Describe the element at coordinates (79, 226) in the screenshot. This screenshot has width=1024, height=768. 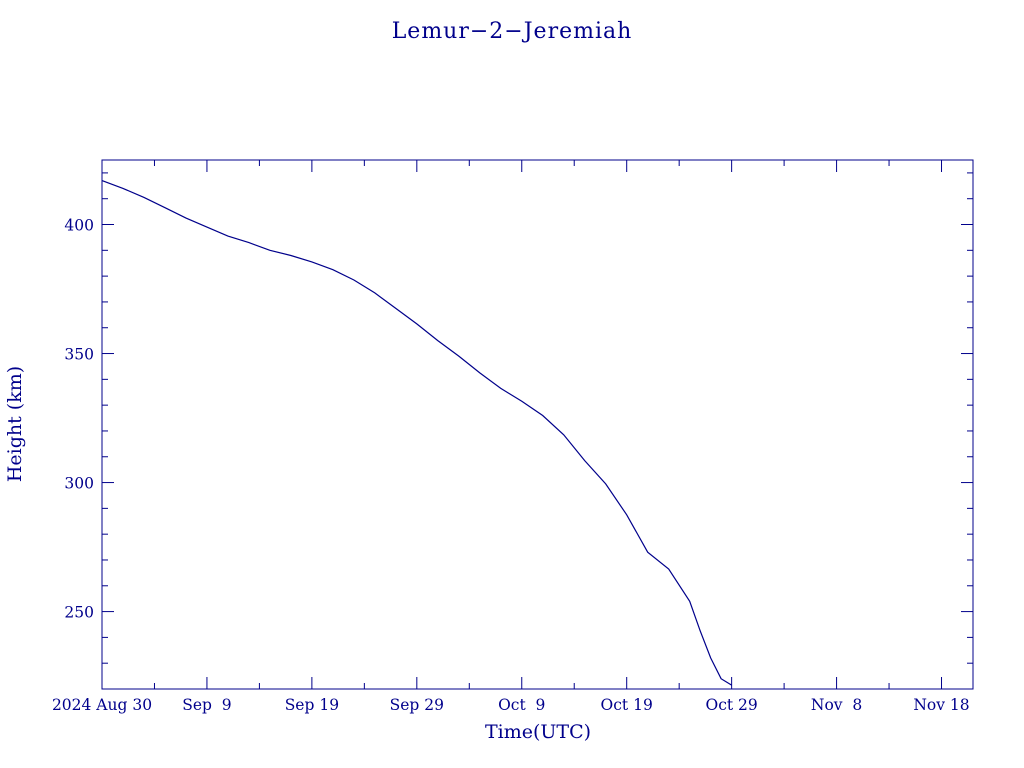
I see `y-tick-label: 400` at that location.